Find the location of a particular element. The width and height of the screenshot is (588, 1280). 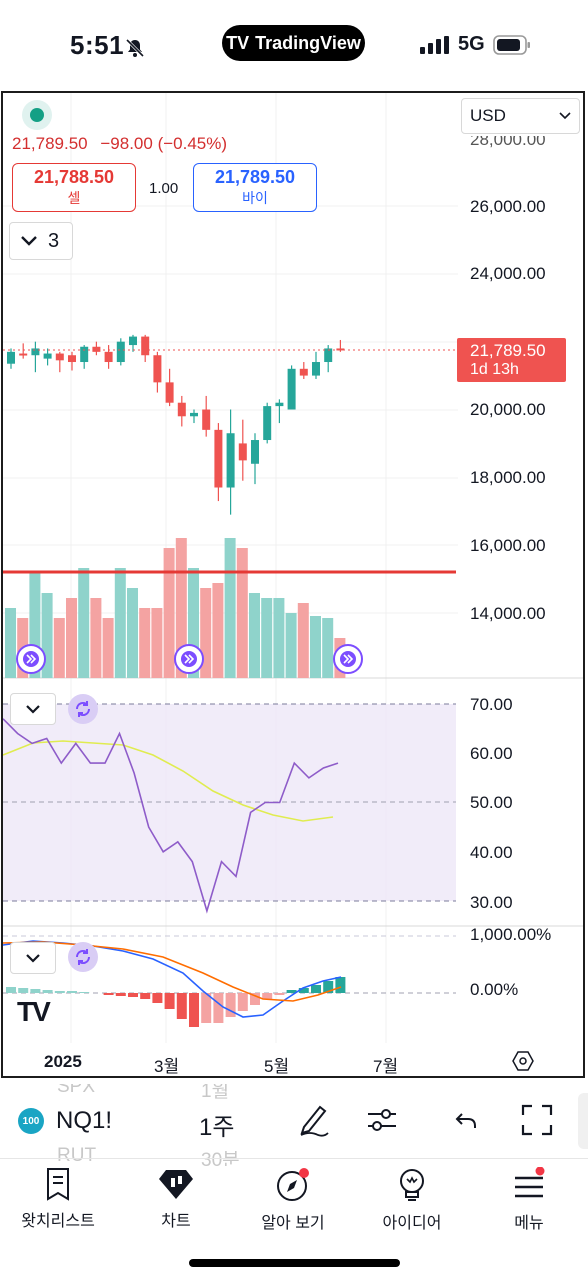

tab-ideas: 아이디어 is located at coordinates (412, 1200).